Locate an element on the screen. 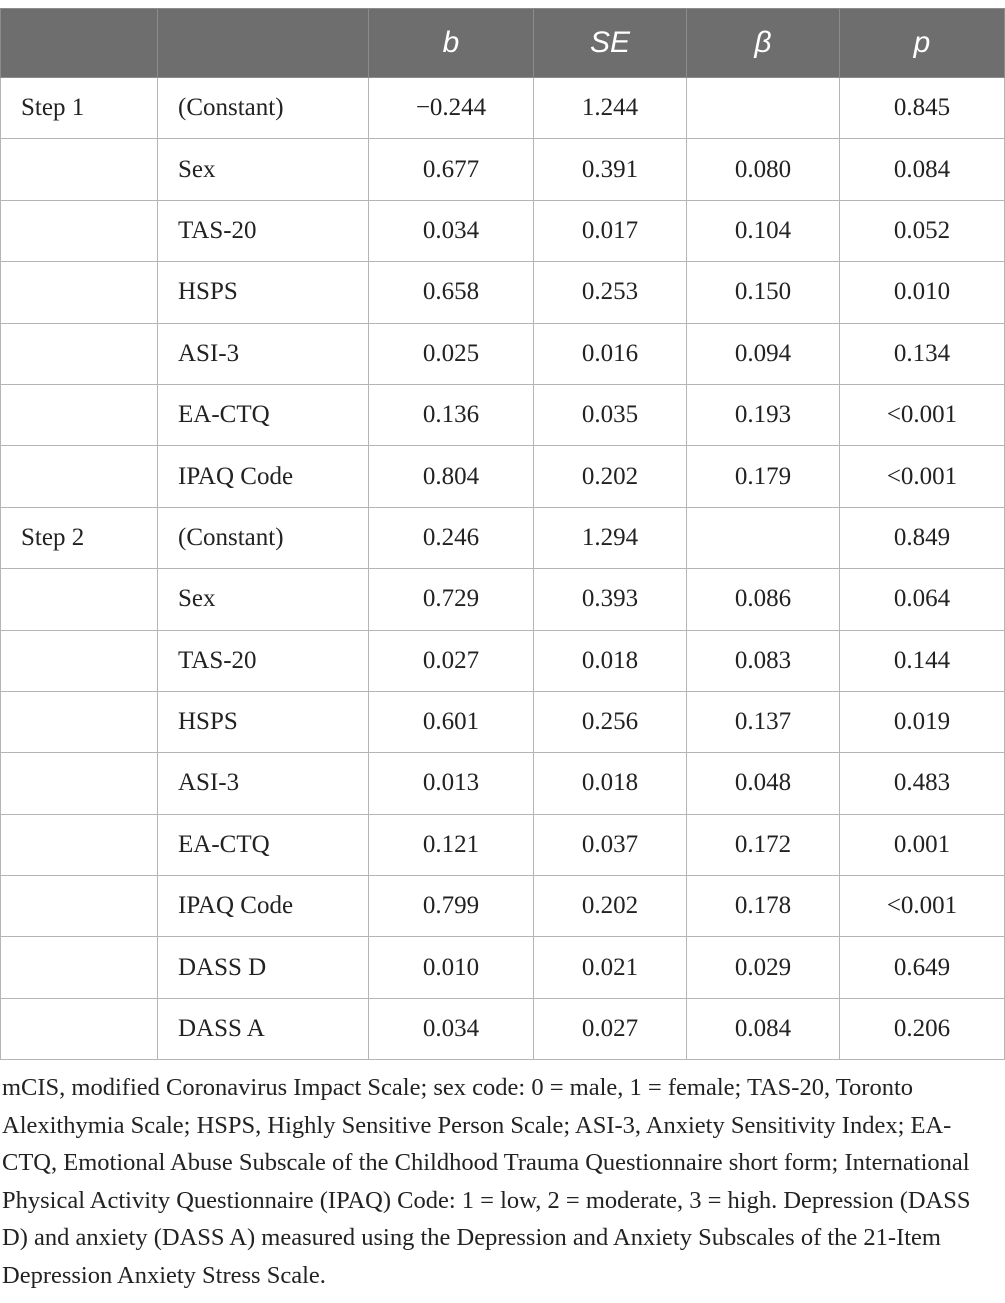  b-cell: 0.025 is located at coordinates (451, 353).